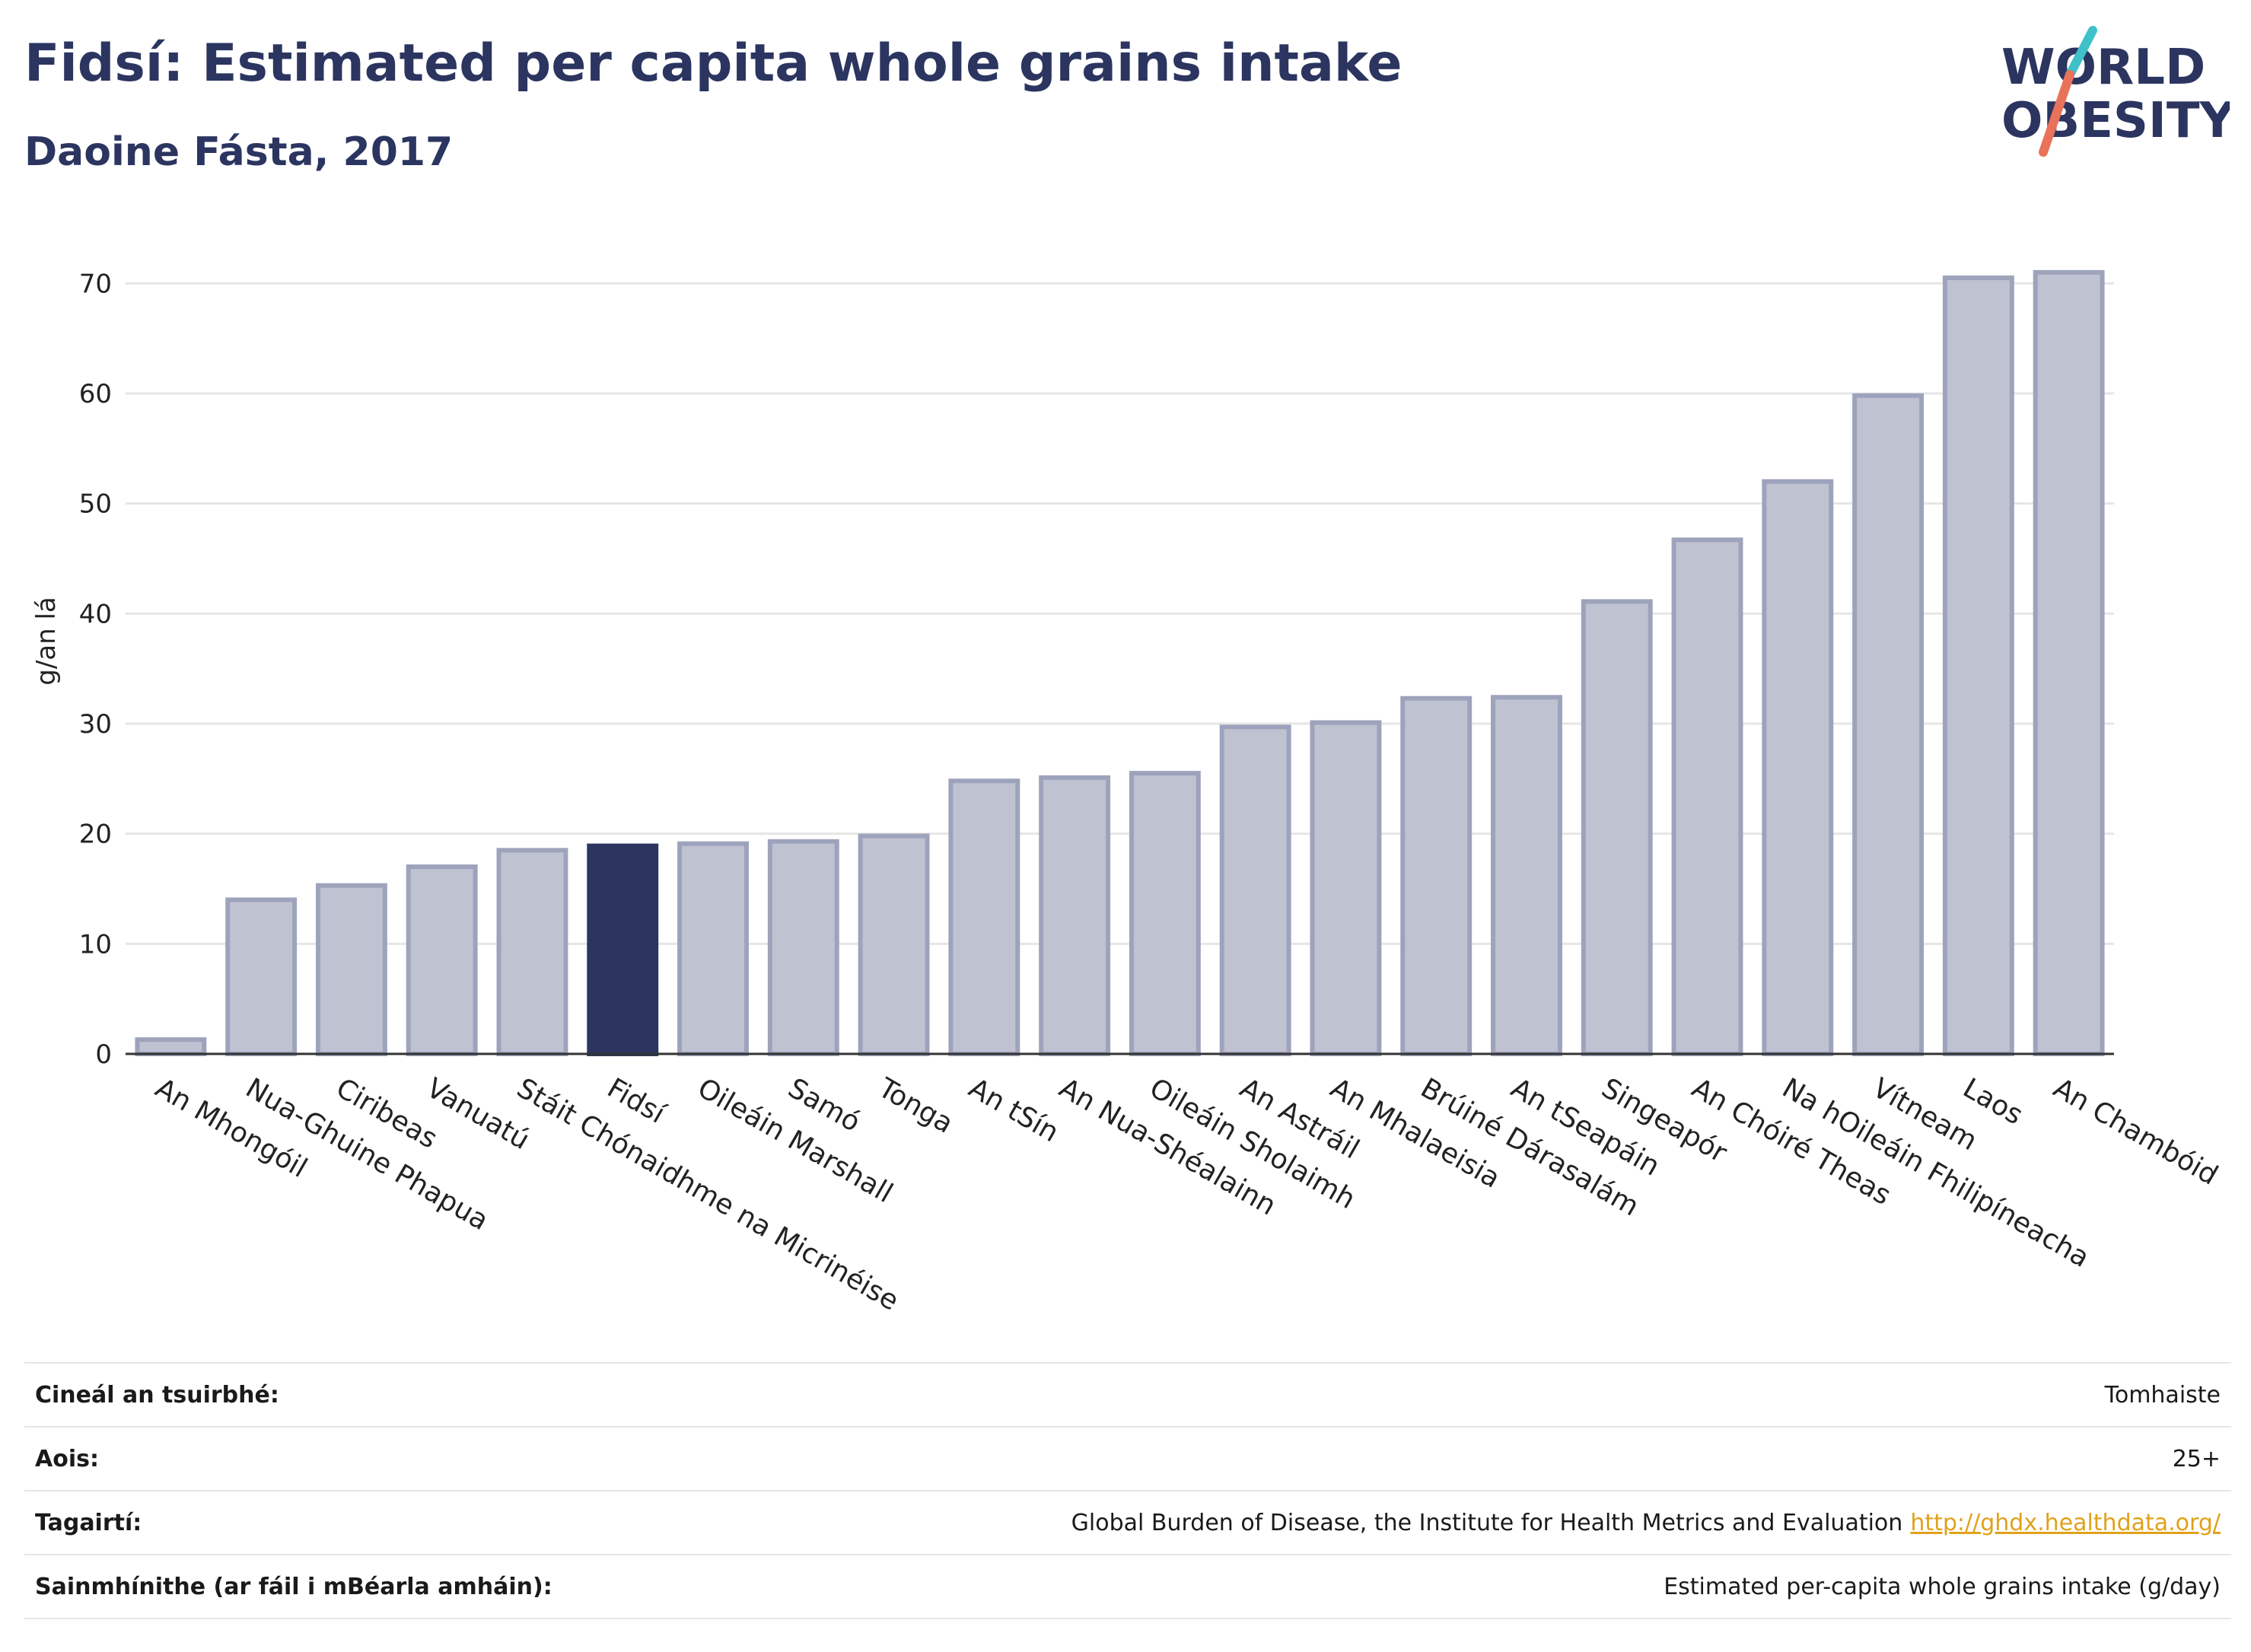 The height and width of the screenshot is (1652, 2251). What do you see at coordinates (95, 284) in the screenshot?
I see `y-tick-label: 70` at bounding box center [95, 284].